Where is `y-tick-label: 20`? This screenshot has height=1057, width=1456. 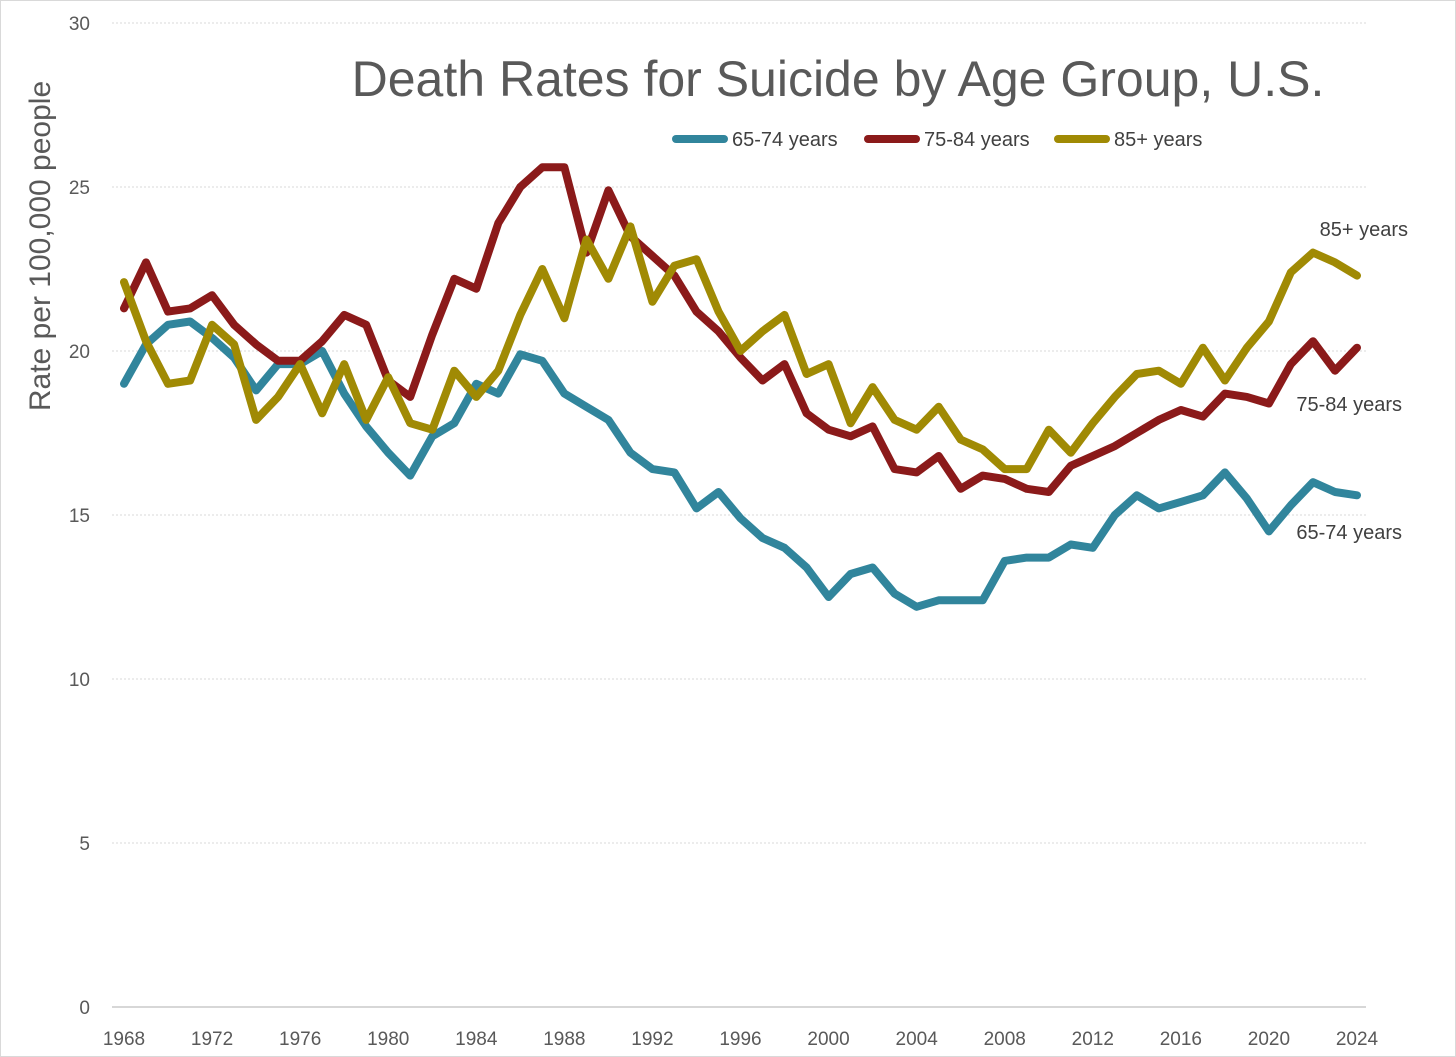
y-tick-label: 20 is located at coordinates (79, 352).